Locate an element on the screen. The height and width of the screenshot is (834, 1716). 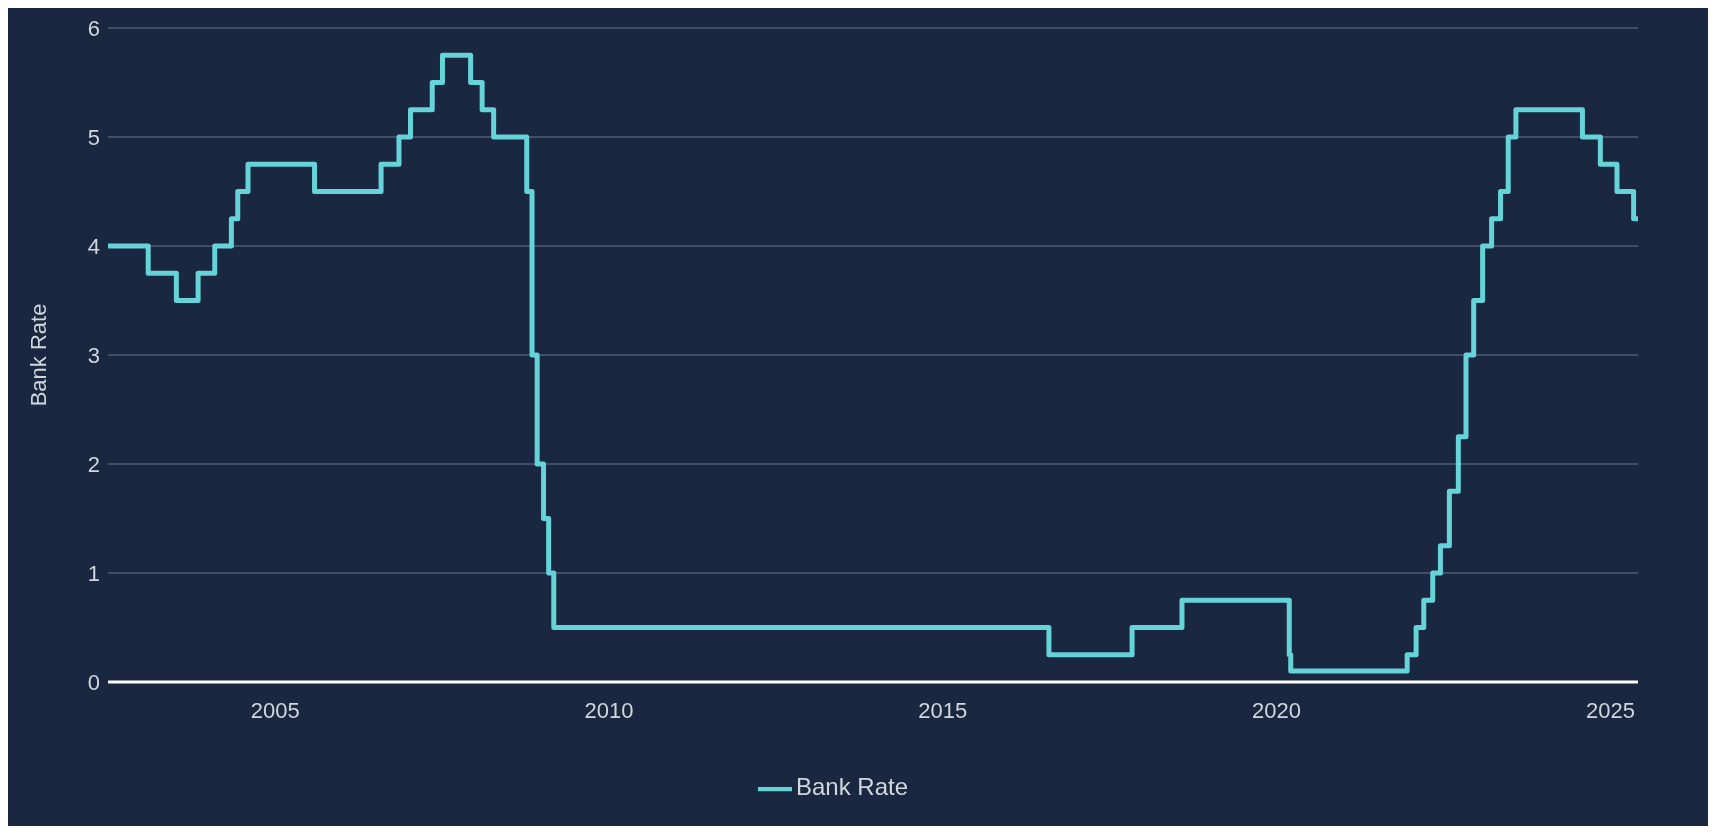
y-axis-title: Bank Rate is located at coordinates (38, 355).